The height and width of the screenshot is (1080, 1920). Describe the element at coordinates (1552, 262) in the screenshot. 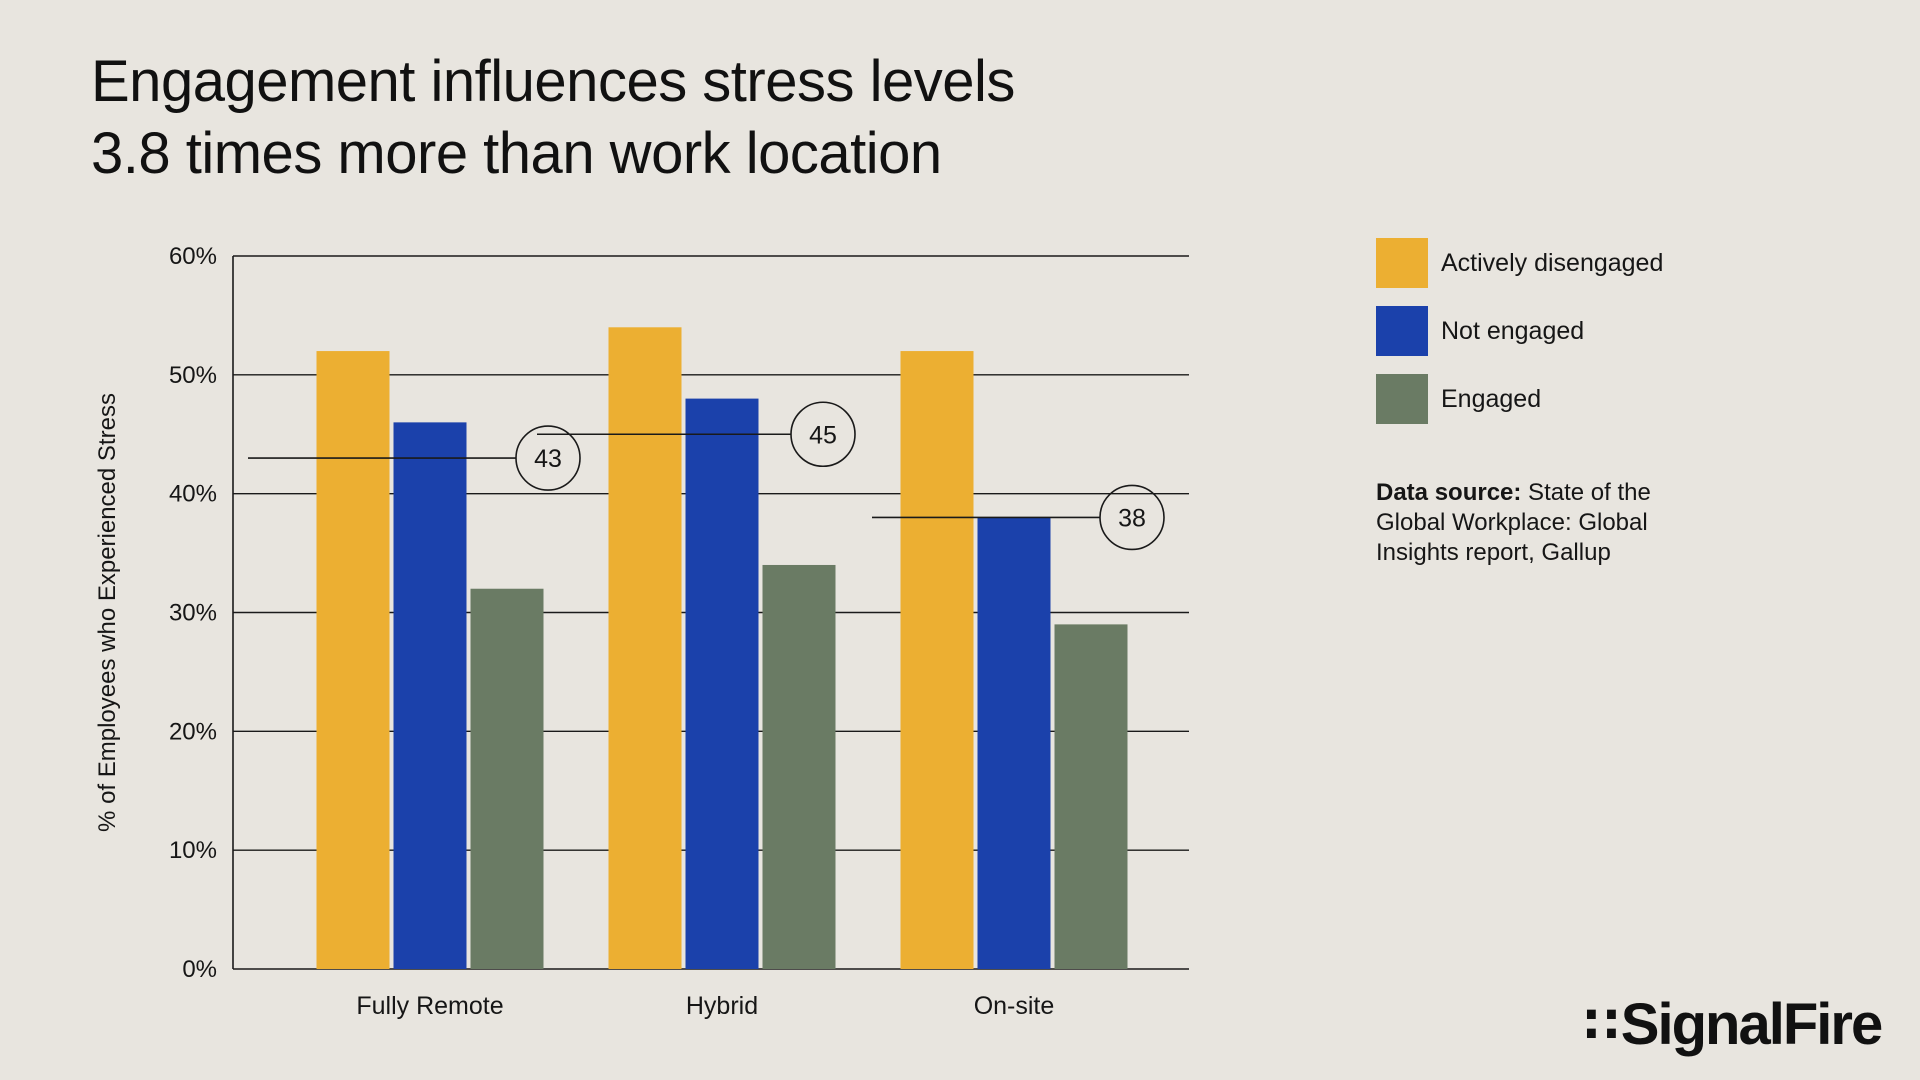

I see `legend-label-actively-disengaged: Actively disengaged` at that location.